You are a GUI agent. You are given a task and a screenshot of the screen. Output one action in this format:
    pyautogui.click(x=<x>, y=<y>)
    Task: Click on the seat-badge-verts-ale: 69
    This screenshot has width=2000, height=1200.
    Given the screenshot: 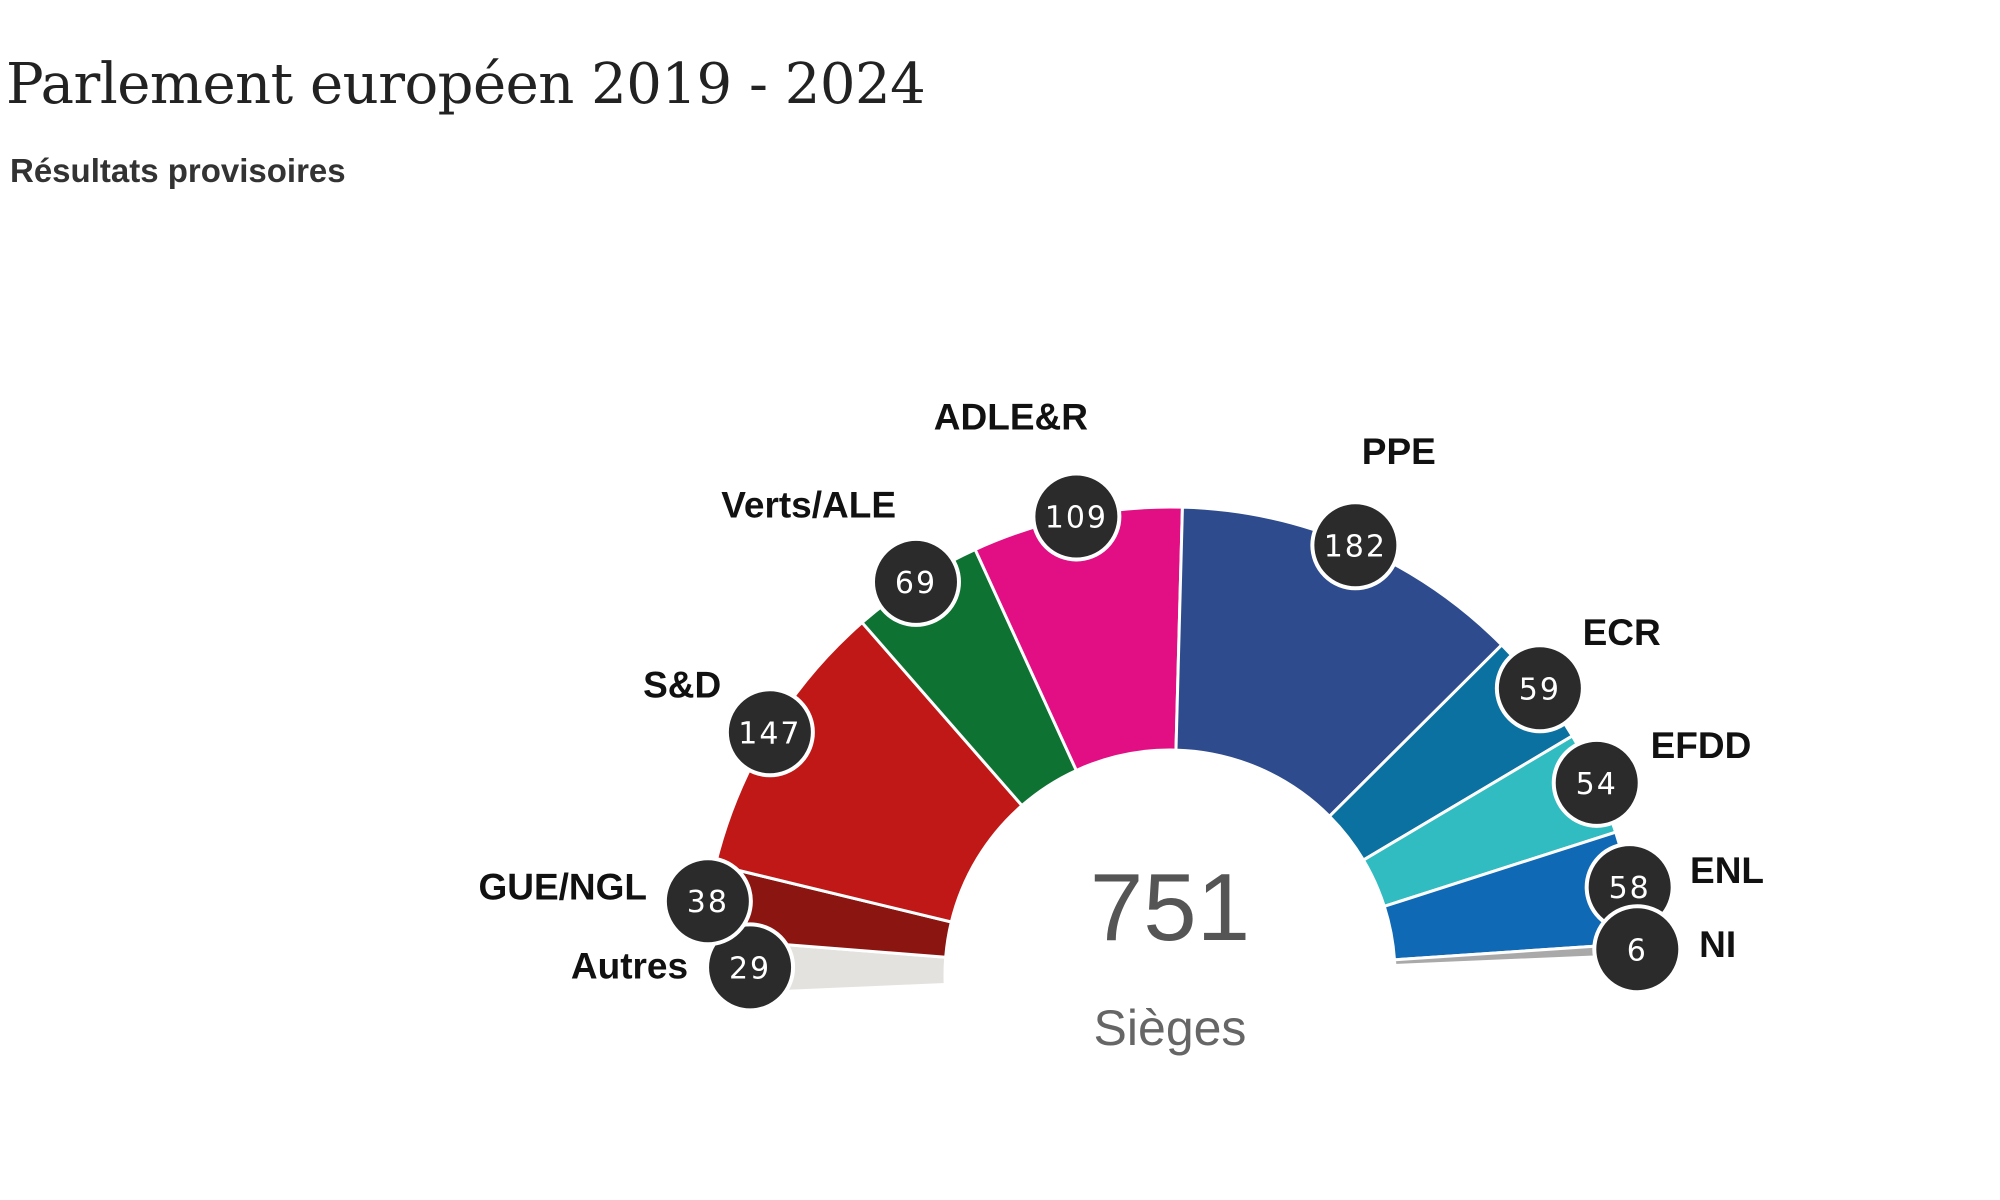 What is the action you would take?
    pyautogui.click(x=915, y=581)
    